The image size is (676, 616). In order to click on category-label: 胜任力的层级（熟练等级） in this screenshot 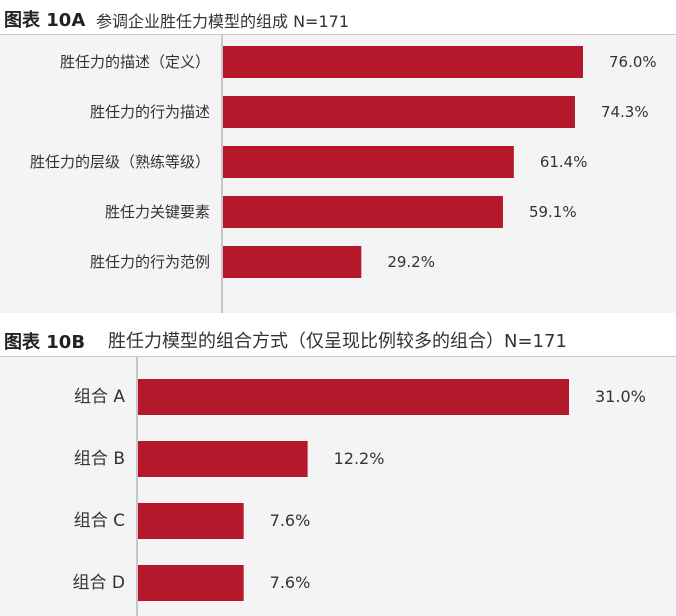, I will do `click(120, 162)`.